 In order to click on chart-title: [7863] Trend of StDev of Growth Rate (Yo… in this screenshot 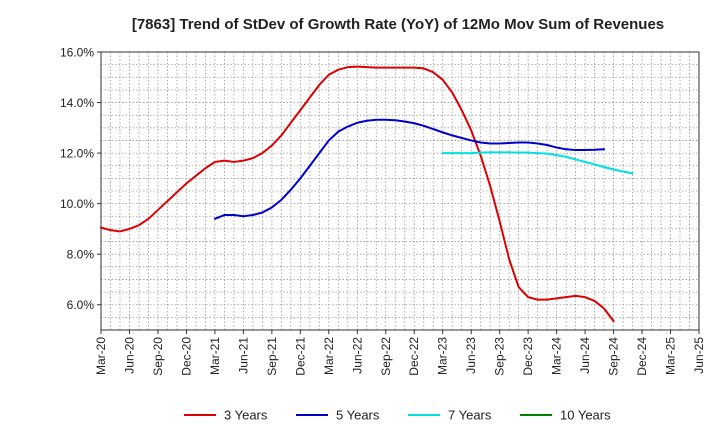, I will do `click(398, 24)`.